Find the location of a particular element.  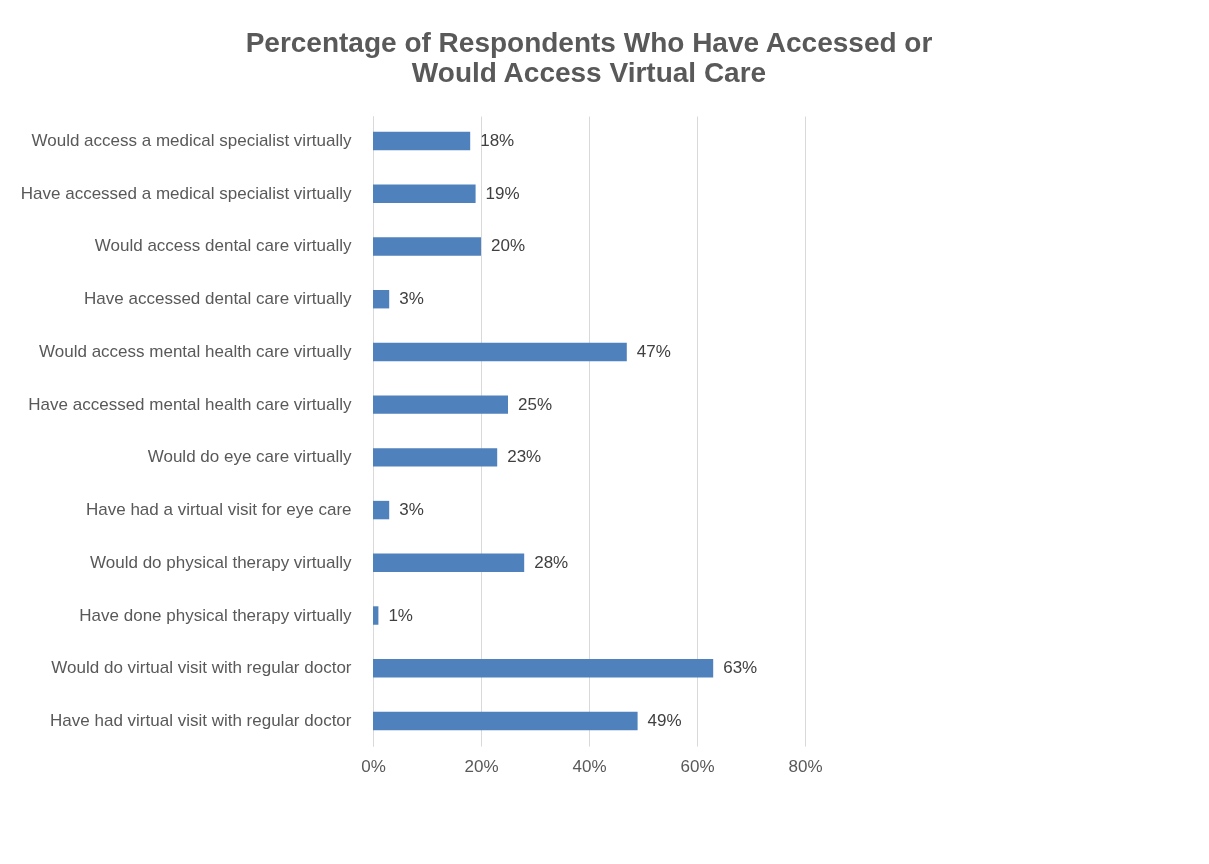

y-tick-label: Would access dental care virtually is located at coordinates (223, 246).